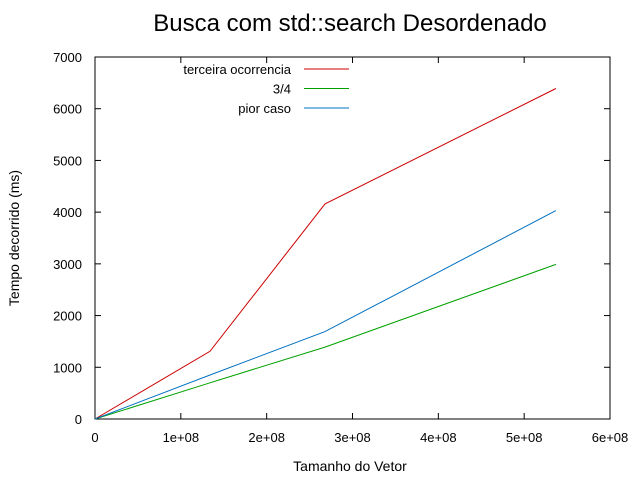  What do you see at coordinates (282, 89) in the screenshot?
I see `legend-label-2: 3/4` at bounding box center [282, 89].